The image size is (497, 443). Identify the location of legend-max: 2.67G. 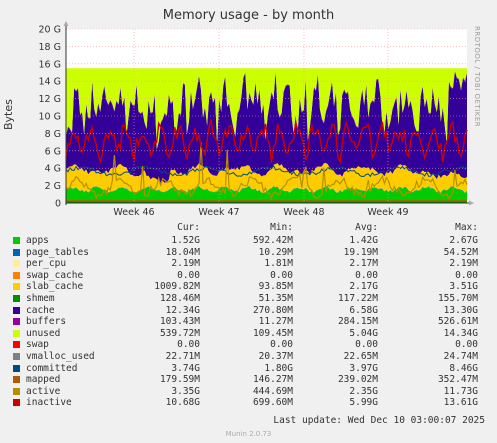
(463, 240).